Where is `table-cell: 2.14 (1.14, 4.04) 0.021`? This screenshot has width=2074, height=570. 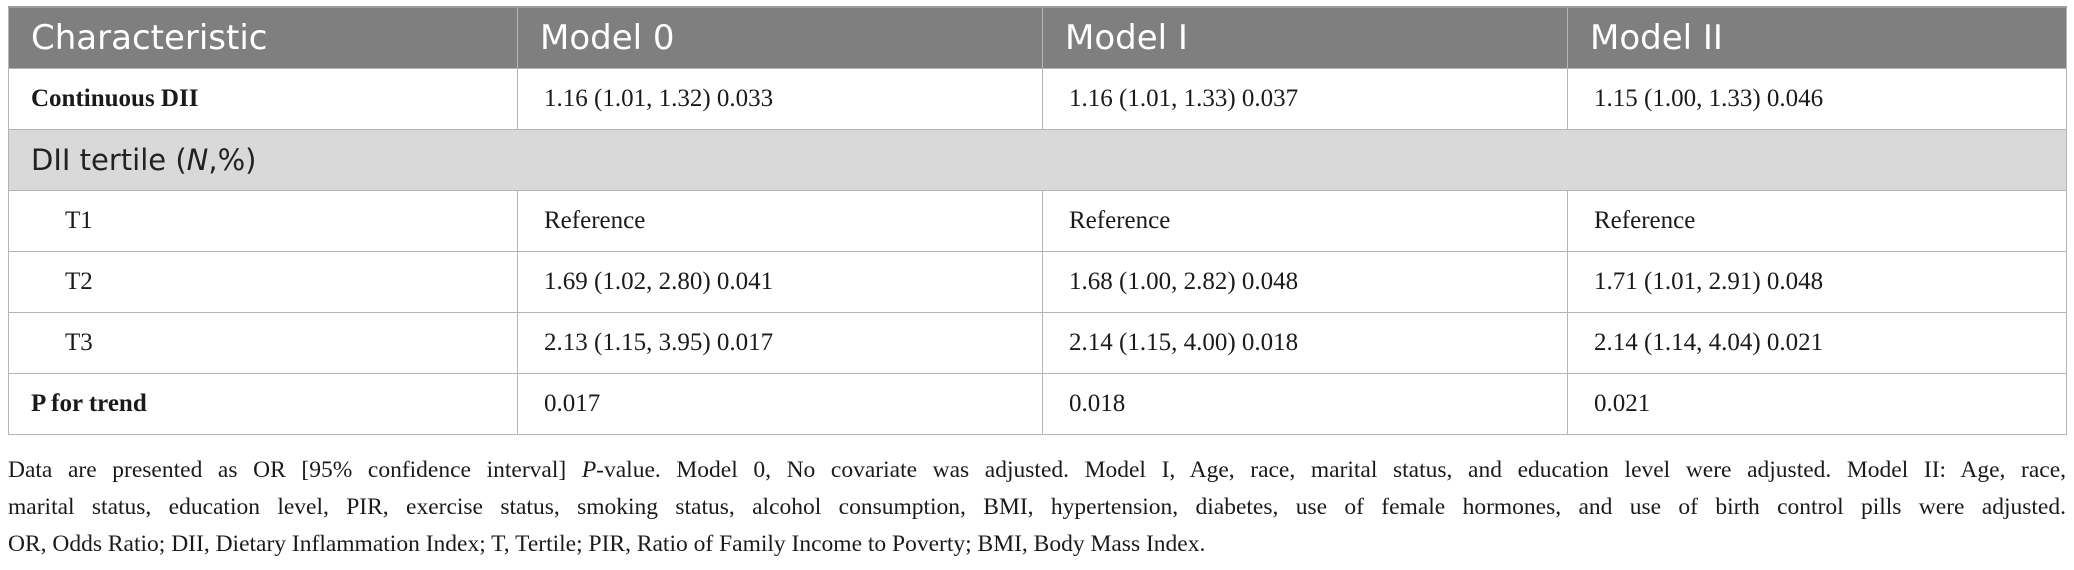 table-cell: 2.14 (1.14, 4.04) 0.021 is located at coordinates (1817, 343).